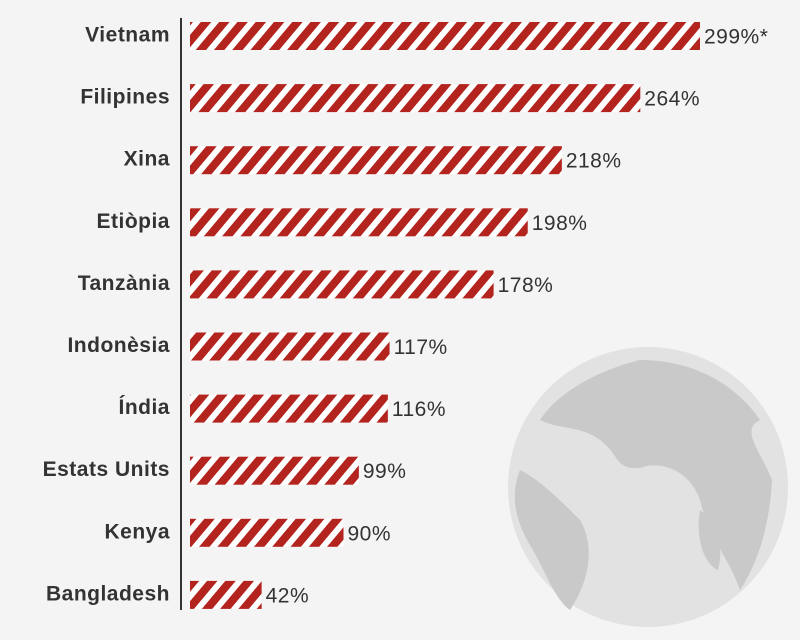 The width and height of the screenshot is (800, 640). I want to click on y-tick-label: Filipines, so click(125, 97).